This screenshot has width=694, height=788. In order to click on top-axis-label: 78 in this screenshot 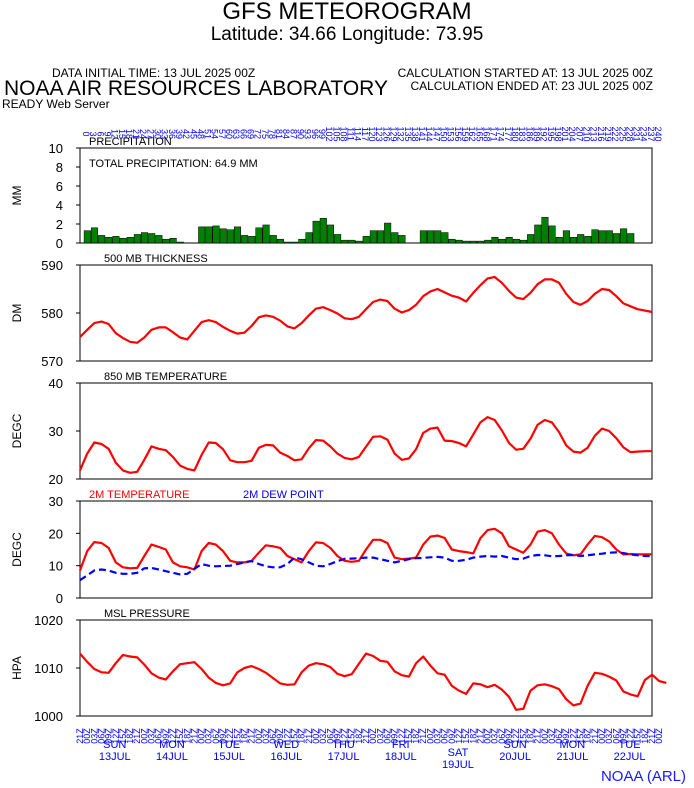, I will do `click(272, 134)`.